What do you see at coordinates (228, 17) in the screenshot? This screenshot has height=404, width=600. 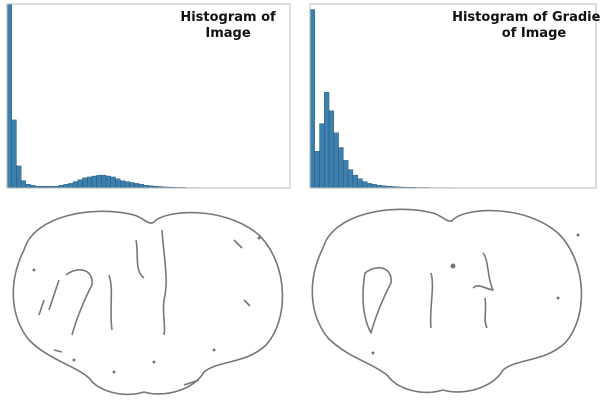 I see `chart-title: Histogram of` at bounding box center [228, 17].